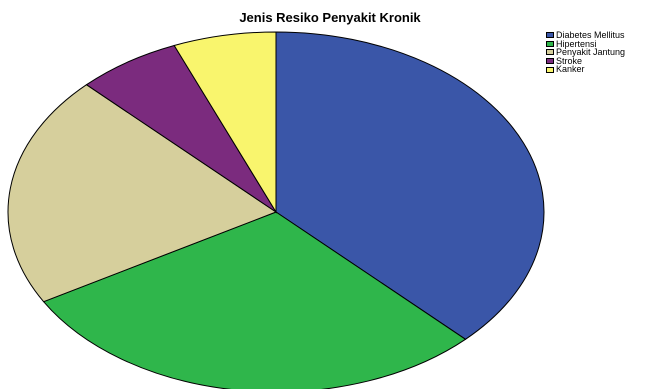 The height and width of the screenshot is (389, 657). I want to click on legend-label-penyakit-jantung: Penyakit Jantung, so click(591, 52).